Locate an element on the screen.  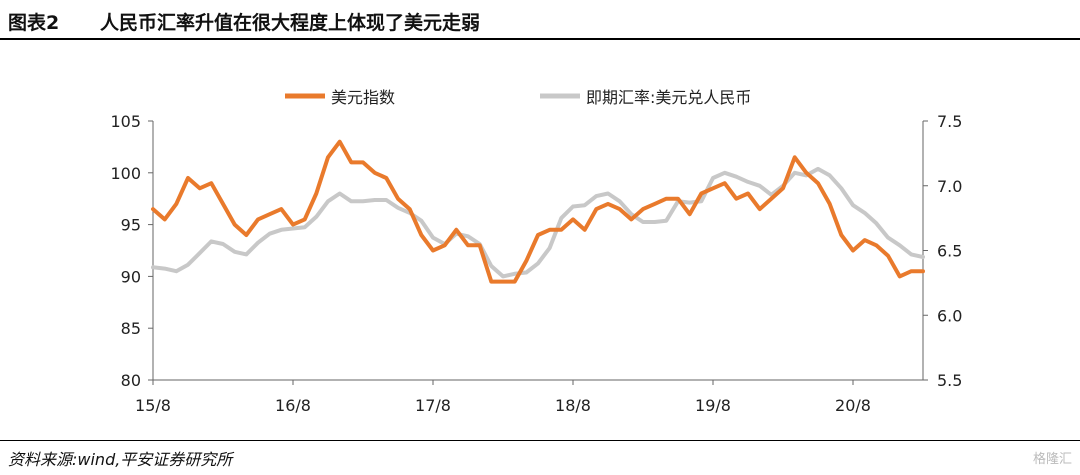
y-left-tick-label: 95 is located at coordinates (131, 225).